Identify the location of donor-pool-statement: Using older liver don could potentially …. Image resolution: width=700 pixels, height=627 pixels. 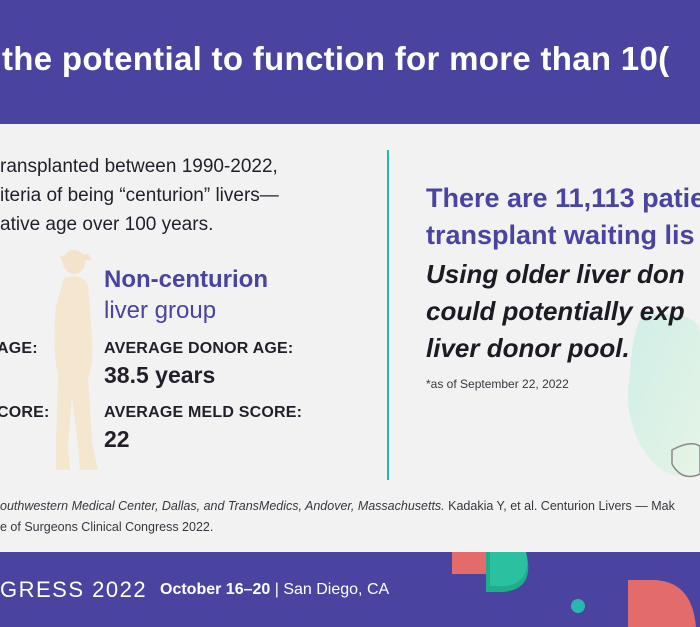
(555, 311).